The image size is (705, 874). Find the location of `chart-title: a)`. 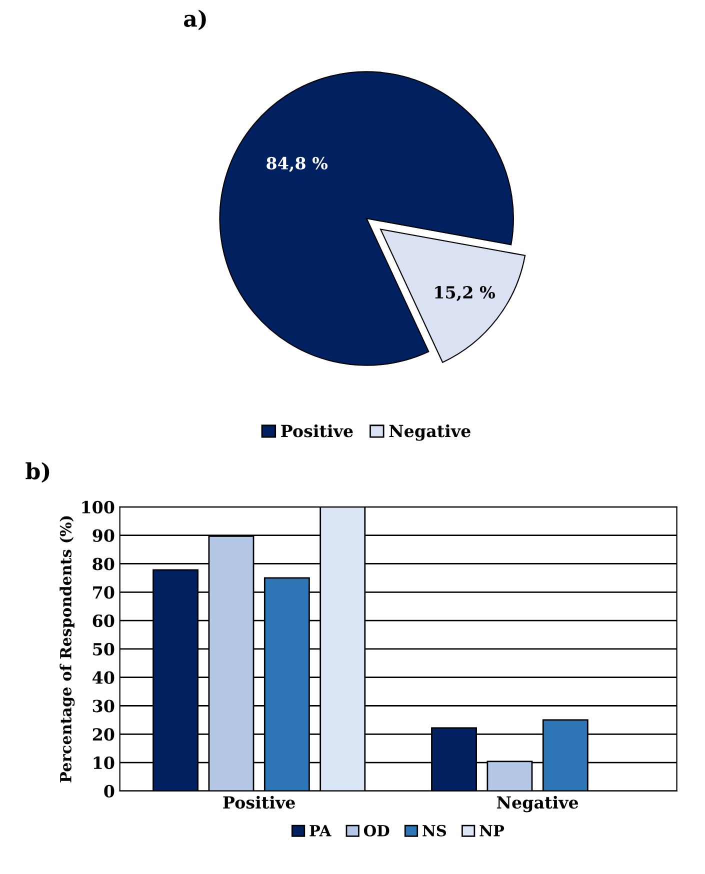

chart-title: a) is located at coordinates (195, 20).